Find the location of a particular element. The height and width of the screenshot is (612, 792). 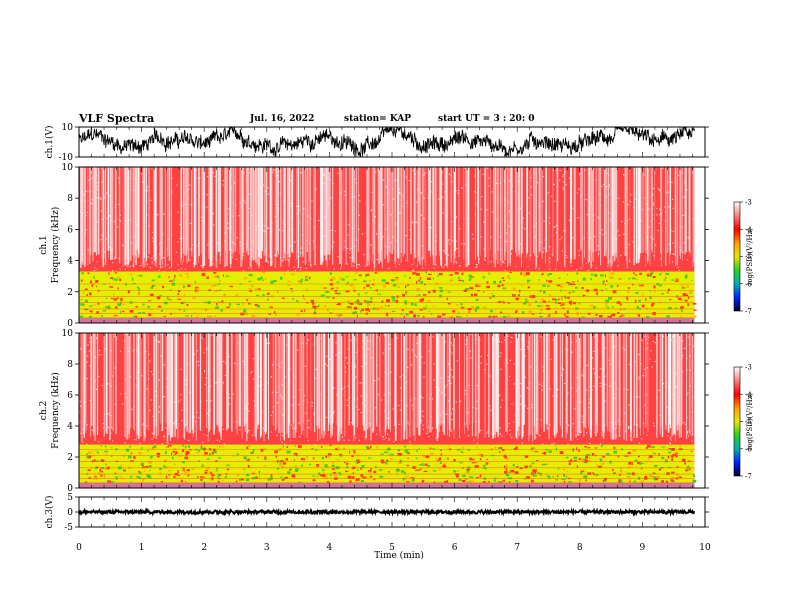

ch1-frequency-label-channel: ch.1 is located at coordinates (44, 244).